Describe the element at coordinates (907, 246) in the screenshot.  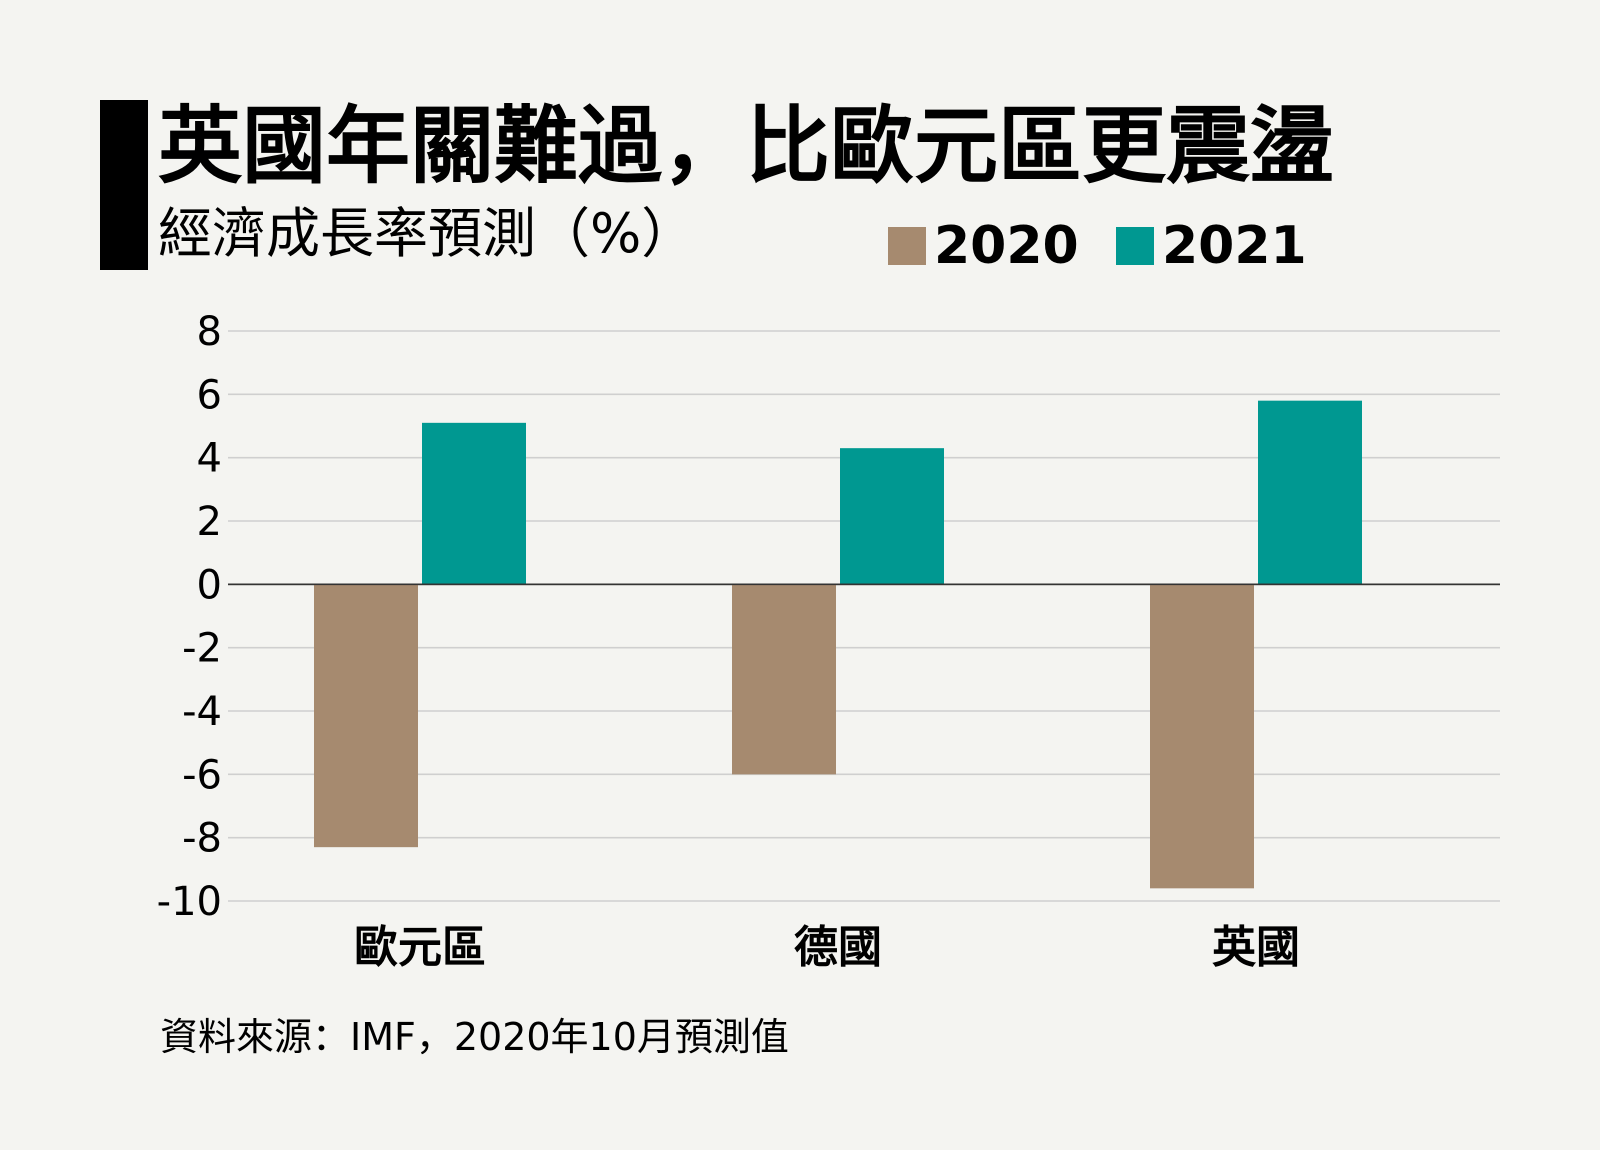
I see `legend-swatch-2020` at that location.